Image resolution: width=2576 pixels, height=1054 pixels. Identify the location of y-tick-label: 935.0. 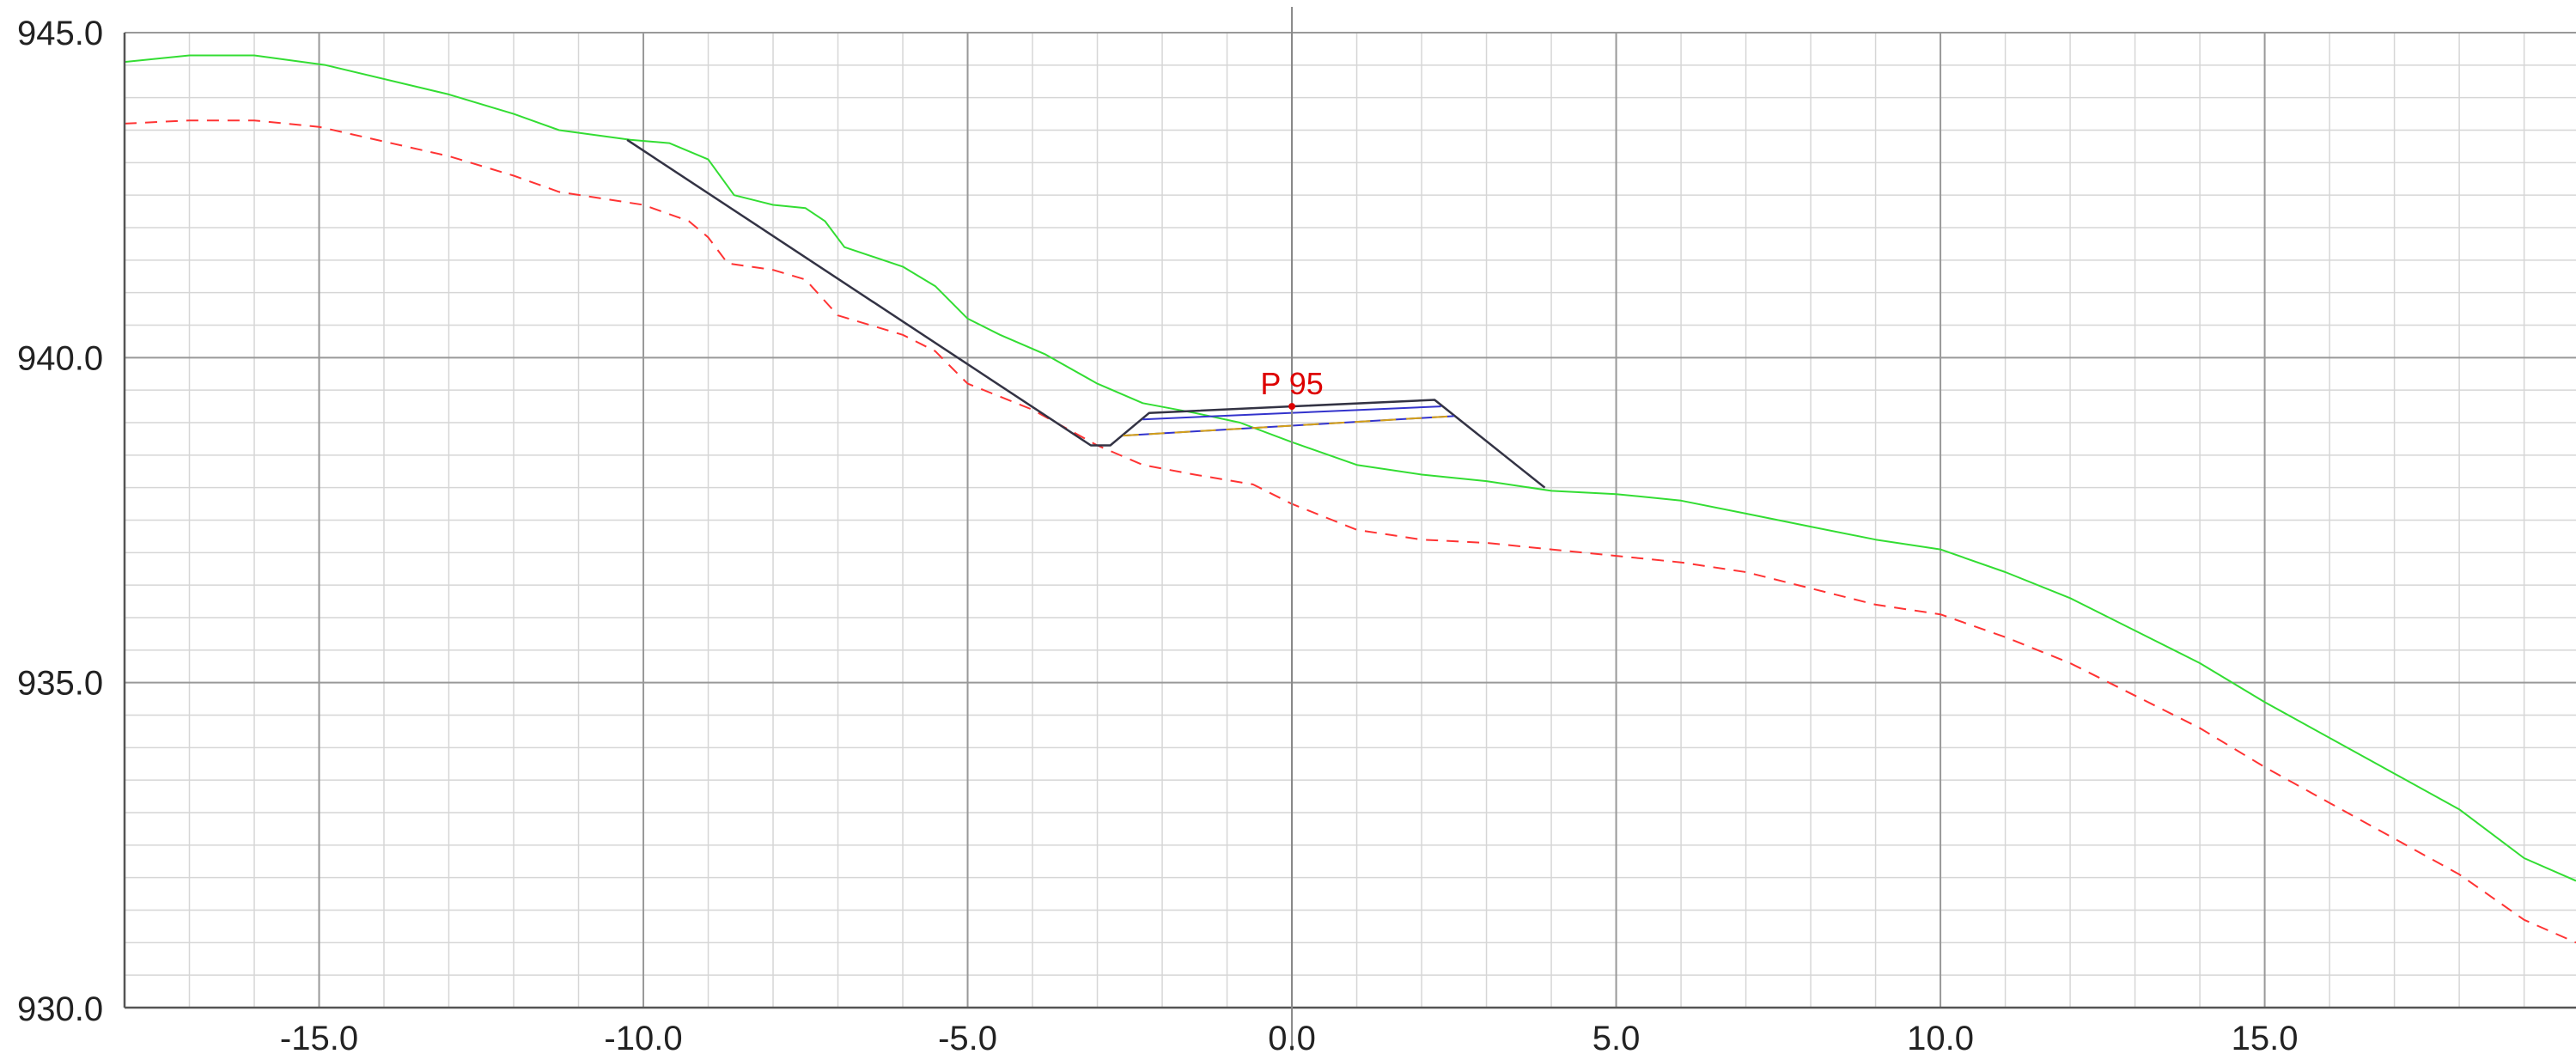
(60, 684).